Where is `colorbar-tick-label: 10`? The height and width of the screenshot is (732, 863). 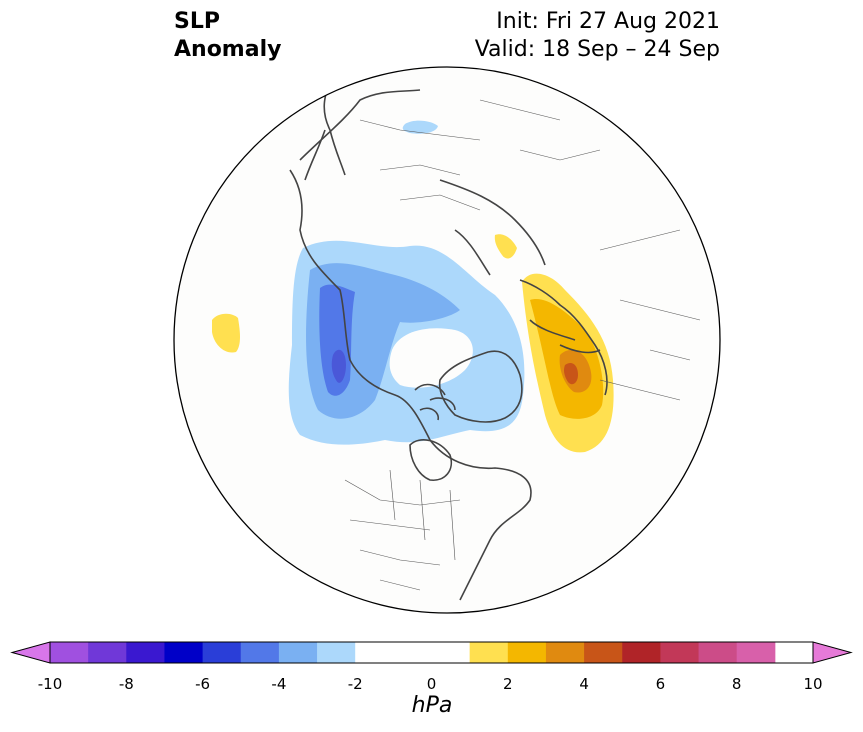
colorbar-tick-label: 10 is located at coordinates (813, 684).